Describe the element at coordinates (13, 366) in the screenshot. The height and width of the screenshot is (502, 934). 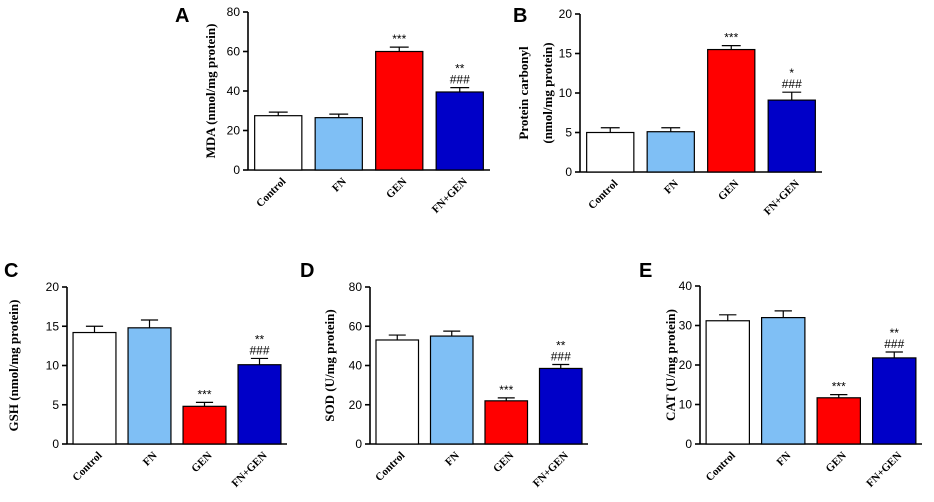
I see `y-axis-label: GSH (nmol/mg protein)` at that location.